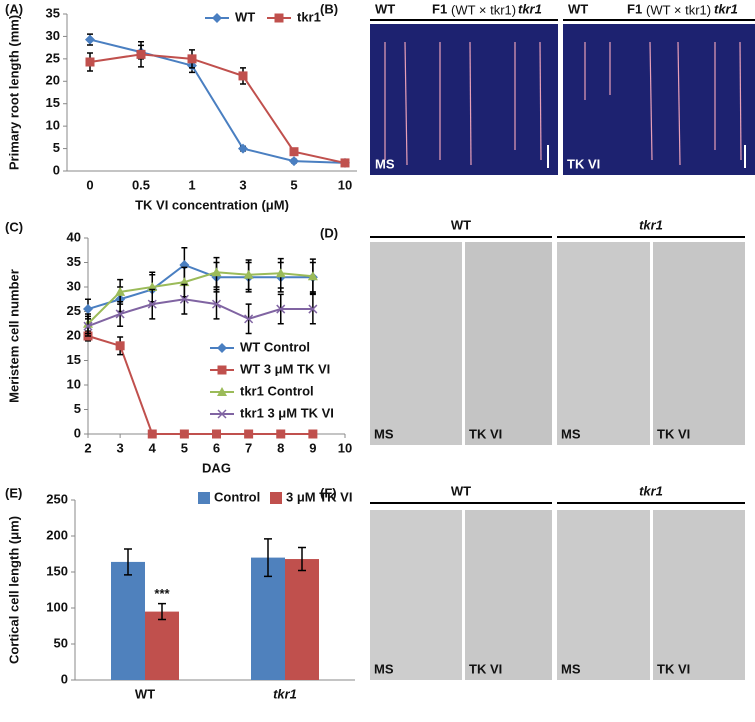 This screenshot has height=722, width=755. Describe the element at coordinates (13, 336) in the screenshot. I see `y-axis-label: Meristem cell number` at that location.